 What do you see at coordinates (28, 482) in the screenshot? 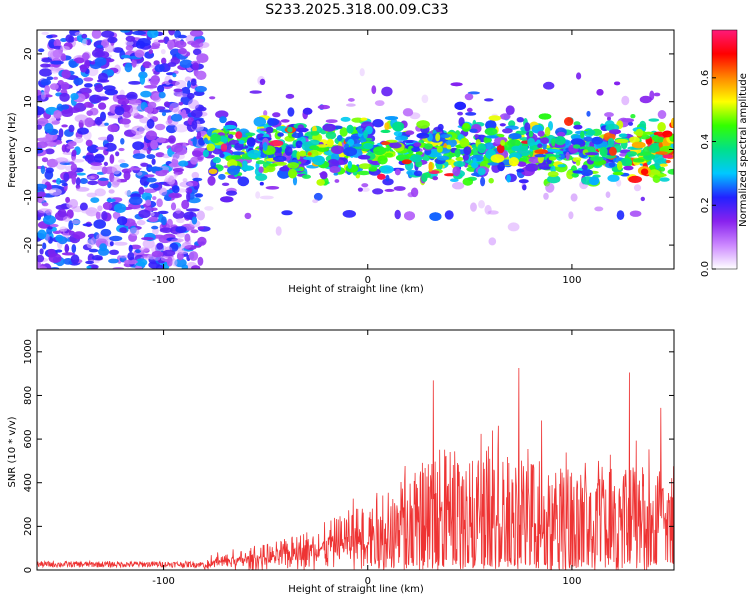
I see `y-tick-label: 400` at bounding box center [28, 482].